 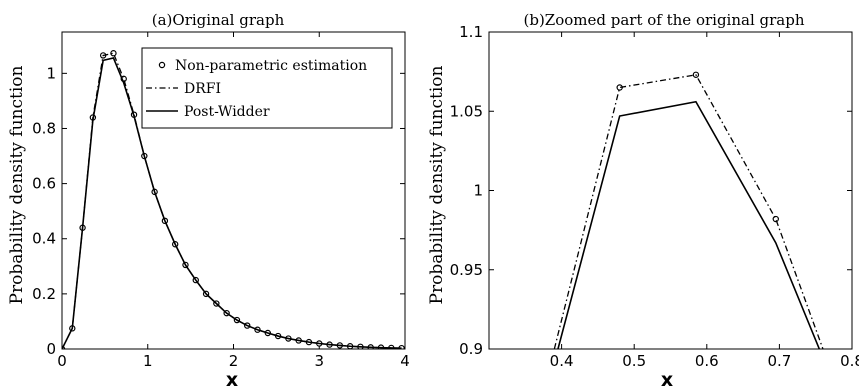 What do you see at coordinates (271, 66) in the screenshot?
I see `legend-label-nonparametric: Non-parametric estimation` at bounding box center [271, 66].